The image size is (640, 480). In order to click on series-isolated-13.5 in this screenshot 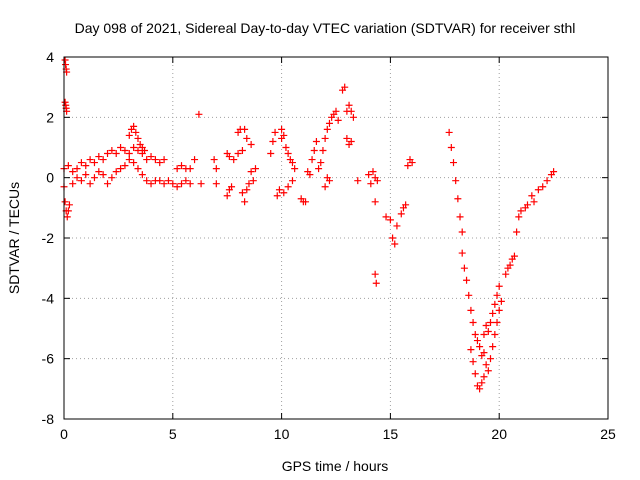, I will do `click(358, 181)`.